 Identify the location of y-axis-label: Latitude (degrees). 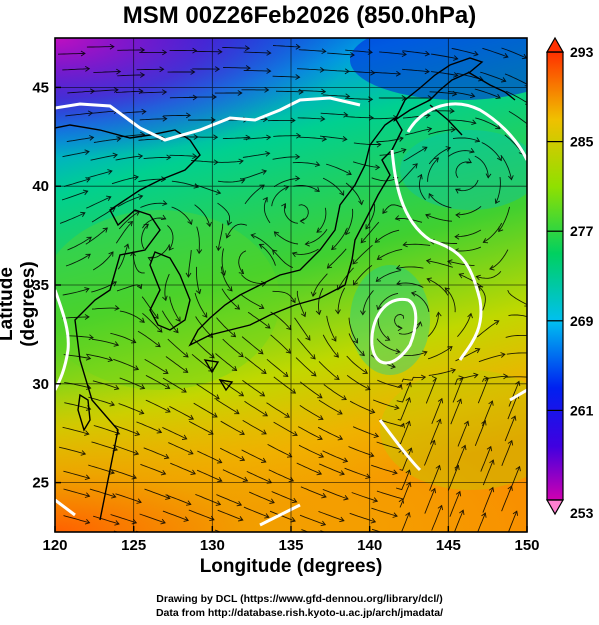
(19, 304).